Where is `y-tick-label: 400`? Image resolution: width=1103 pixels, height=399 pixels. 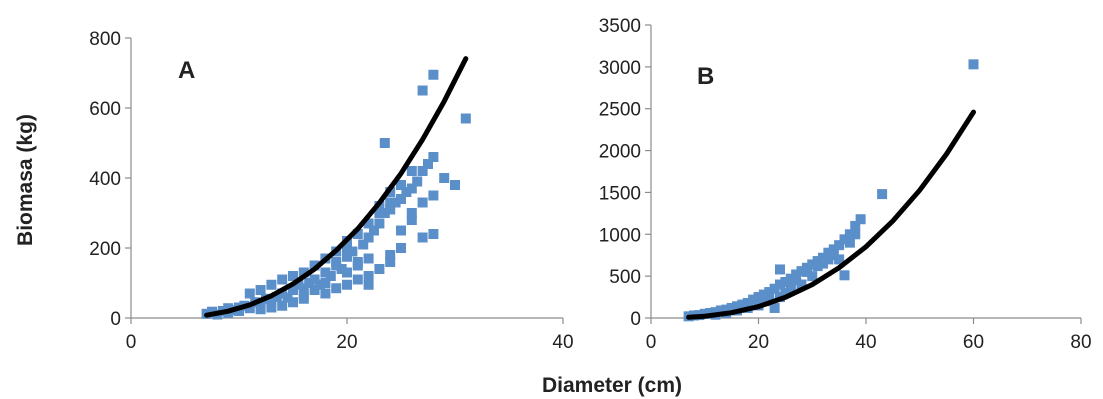
y-tick-label: 400 is located at coordinates (105, 179).